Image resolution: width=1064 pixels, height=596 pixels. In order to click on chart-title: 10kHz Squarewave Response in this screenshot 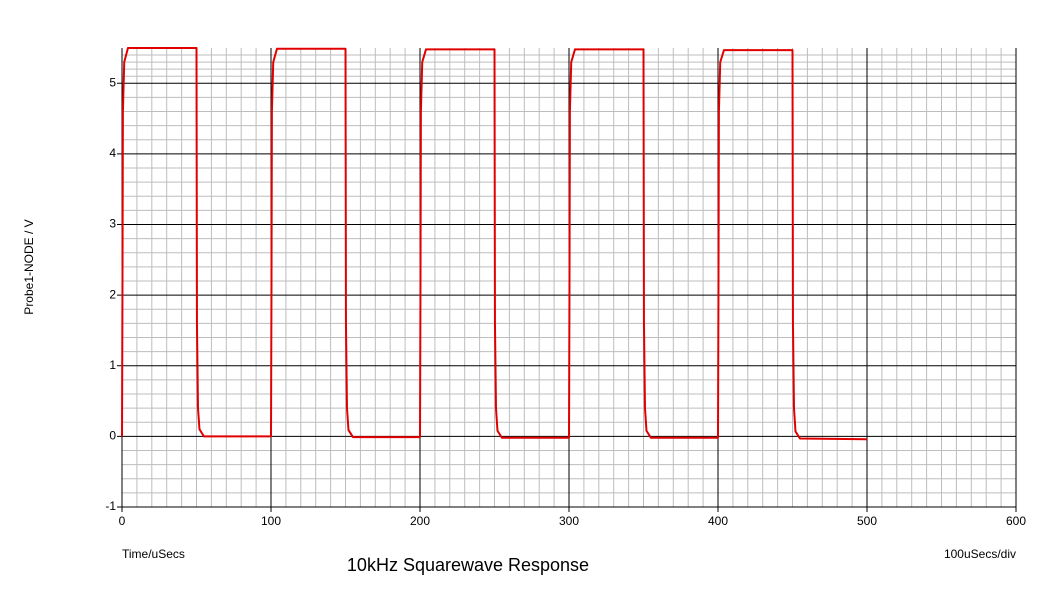, I will do `click(468, 565)`.